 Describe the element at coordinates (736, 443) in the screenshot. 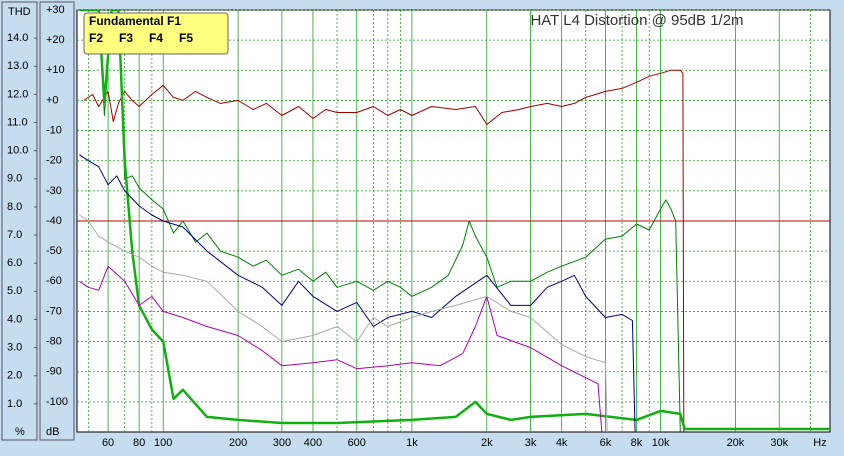

I see `x-tick-label: 20k` at that location.